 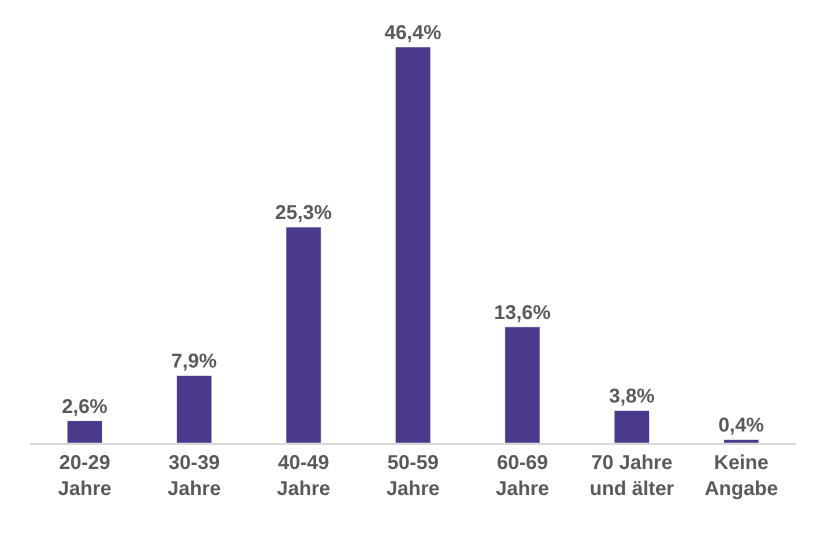 I want to click on data-label: 46,4%, so click(x=413, y=33).